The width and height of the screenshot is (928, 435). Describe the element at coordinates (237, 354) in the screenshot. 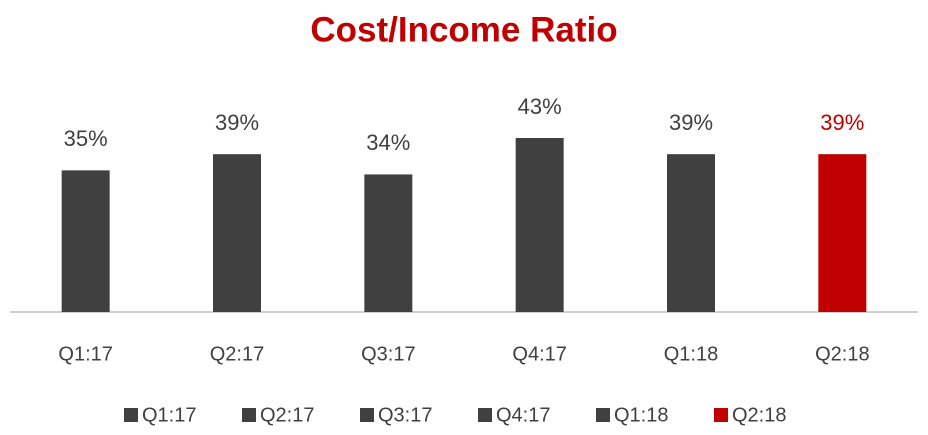

I see `x-tick-label: Q2:17` at that location.